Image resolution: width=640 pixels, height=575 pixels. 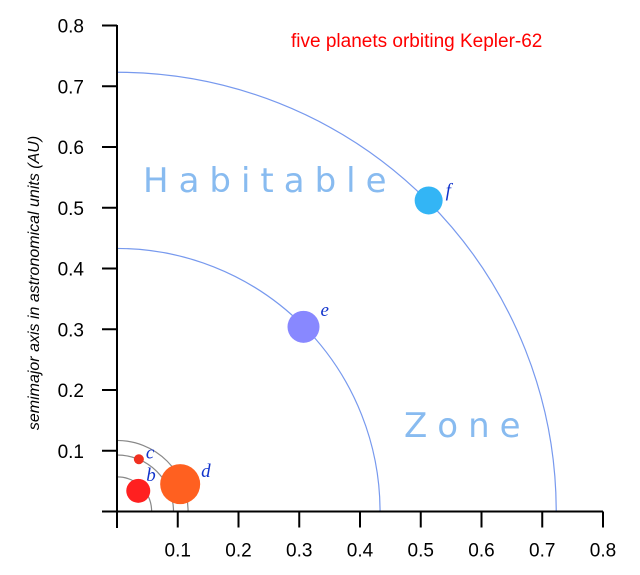 I want to click on y-tick-label: 0.5, so click(x=71, y=209).